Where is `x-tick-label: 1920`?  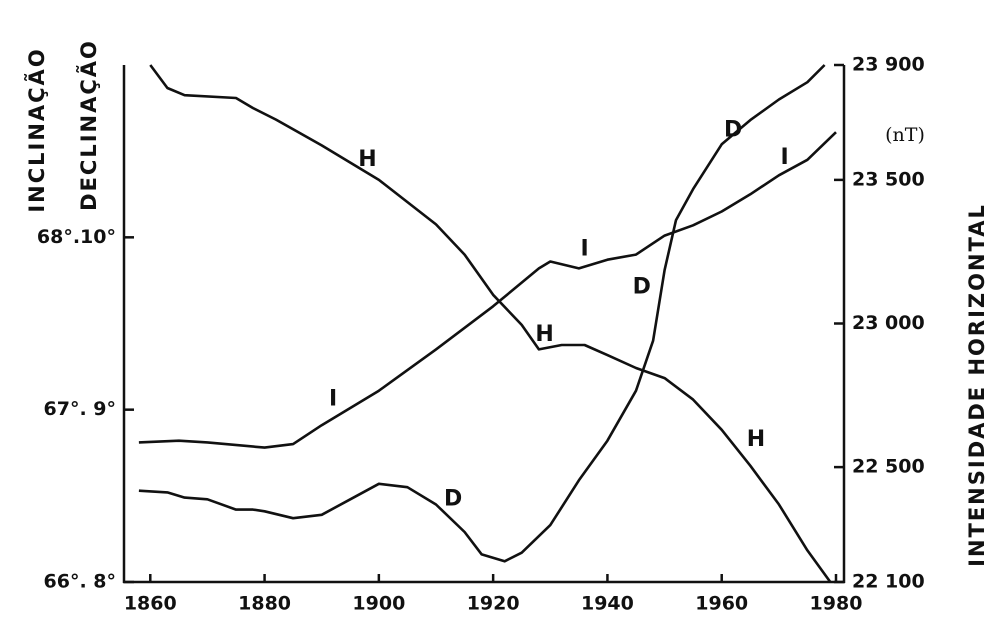
x-tick-label: 1920 is located at coordinates (493, 604).